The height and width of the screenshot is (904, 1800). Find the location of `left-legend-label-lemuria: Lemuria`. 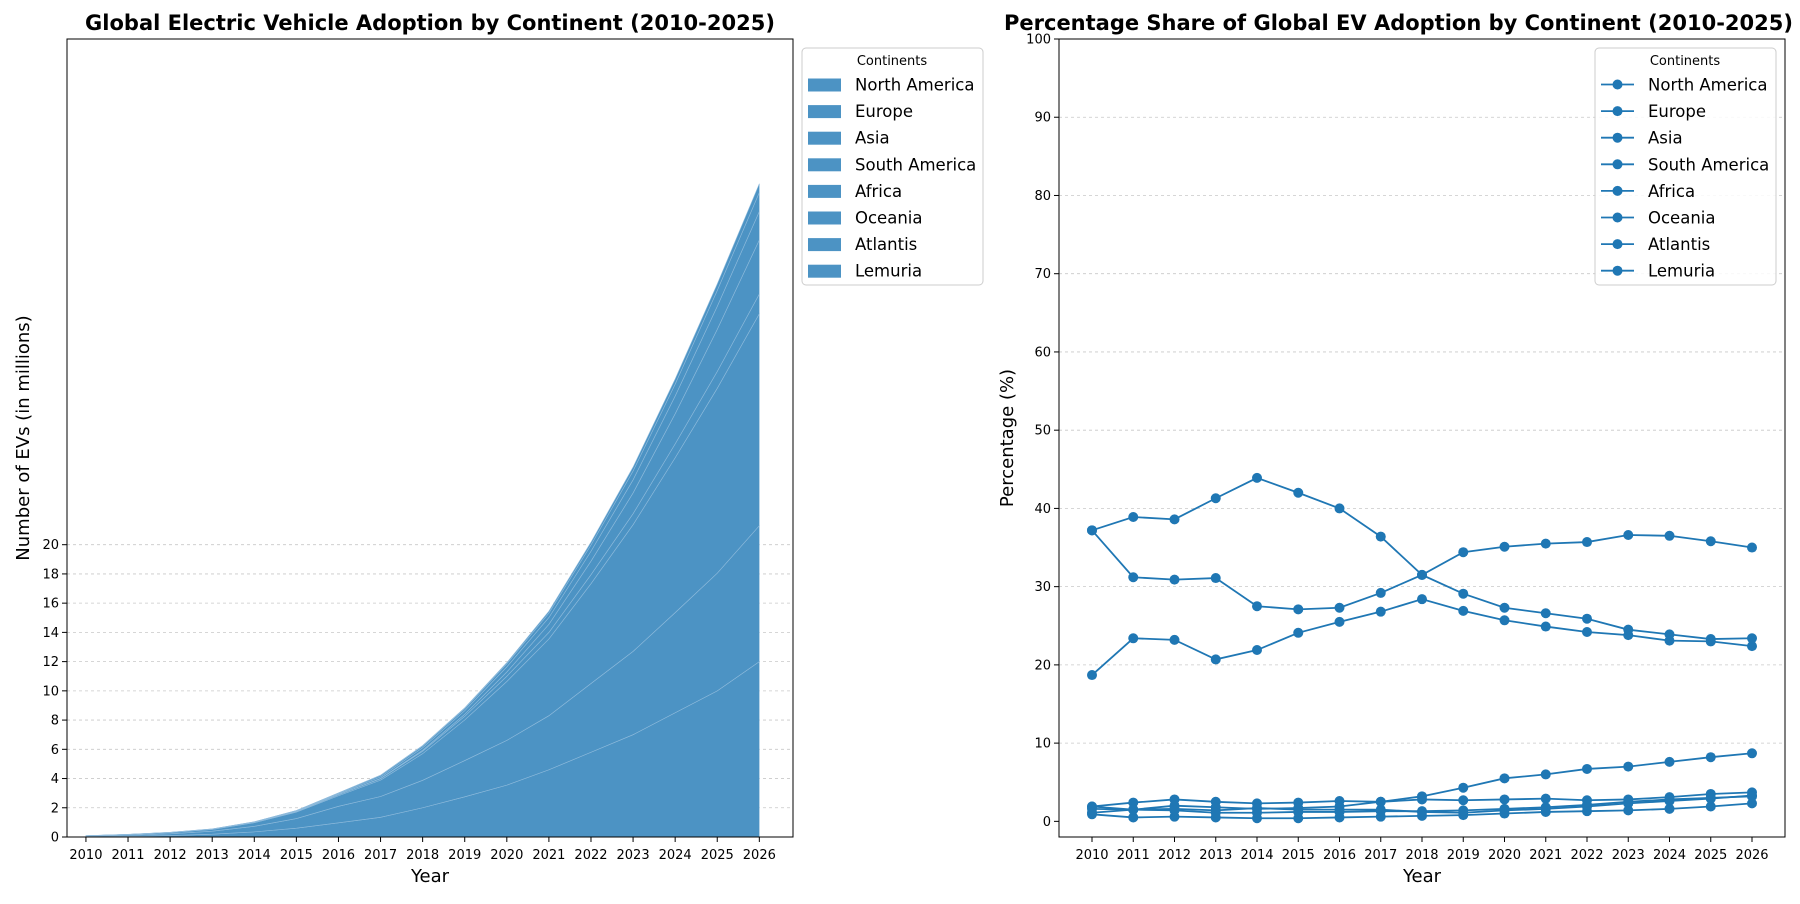

left-legend-label-lemuria: Lemuria is located at coordinates (888, 271).